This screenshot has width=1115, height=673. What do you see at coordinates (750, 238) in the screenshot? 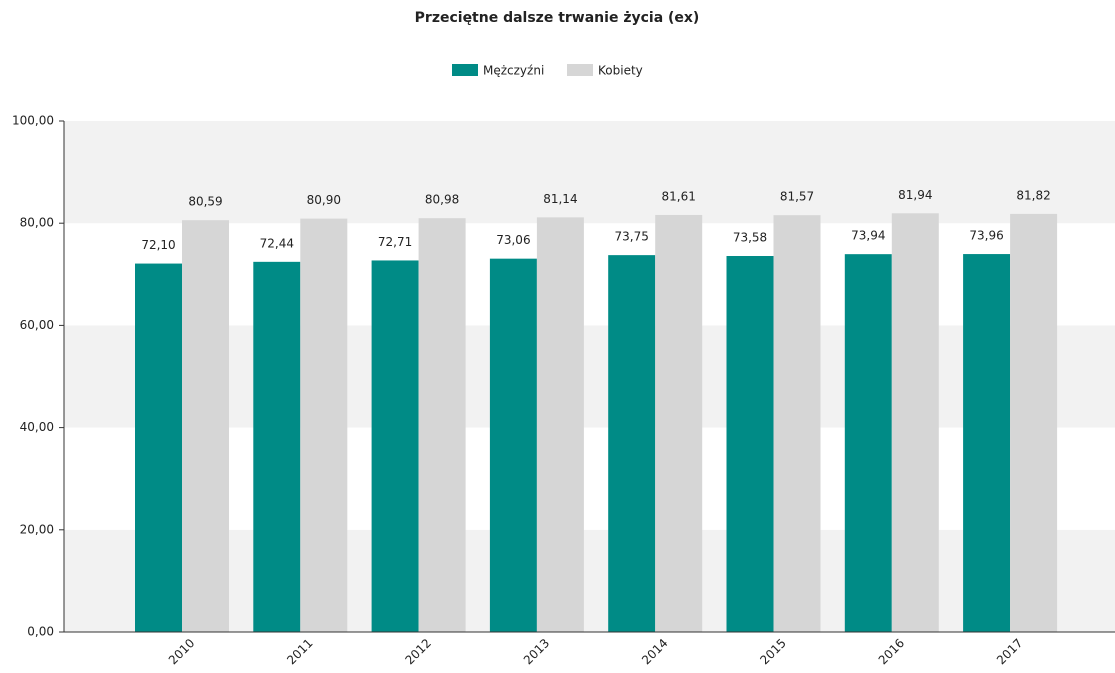
I see `value-label: 73,58` at bounding box center [750, 238].